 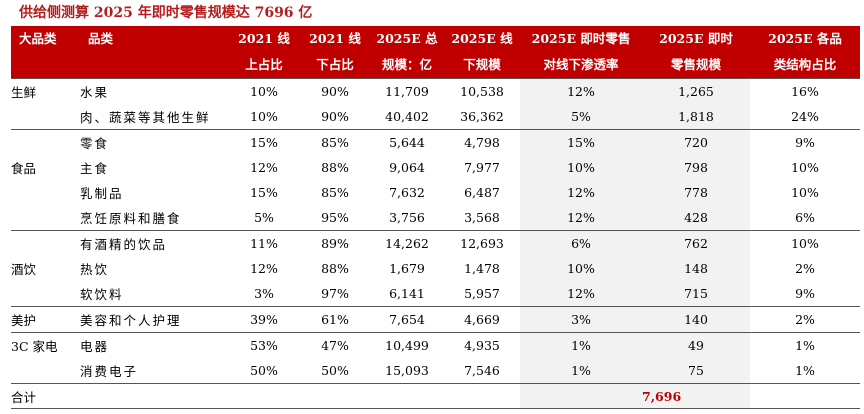 I want to click on cell-total: 10,499, so click(x=407, y=345).